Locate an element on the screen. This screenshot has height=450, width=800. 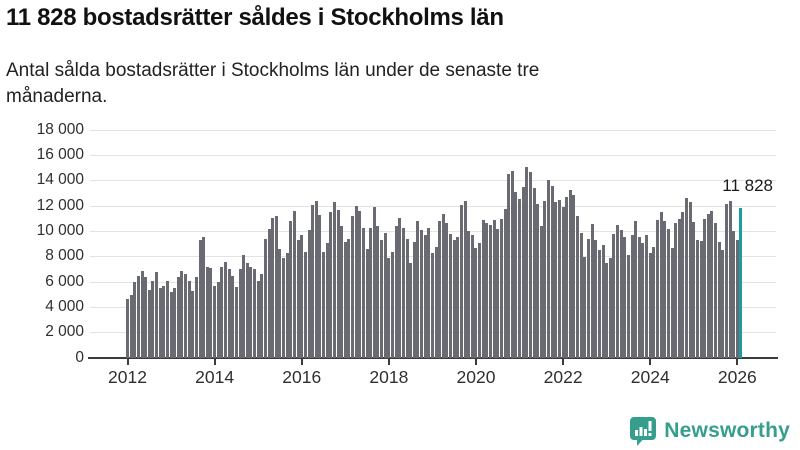
chart-subtitle-line2: månaderna. is located at coordinates (57, 96).